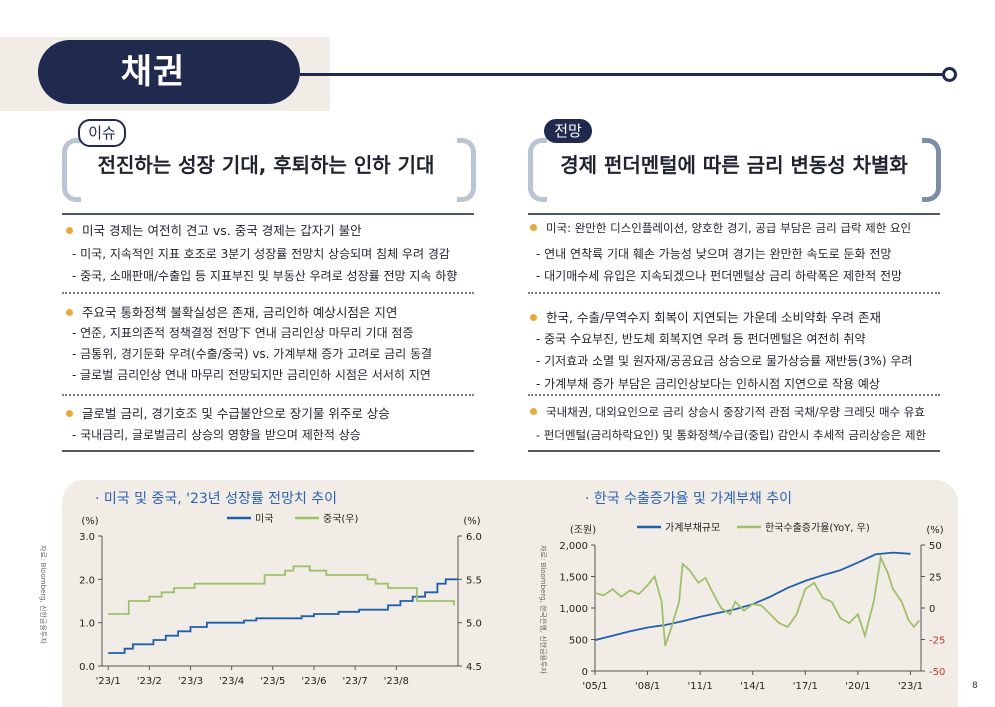 The height and width of the screenshot is (707, 995). Describe the element at coordinates (700, 686) in the screenshot. I see `x-tick-label: '11/1` at that location.